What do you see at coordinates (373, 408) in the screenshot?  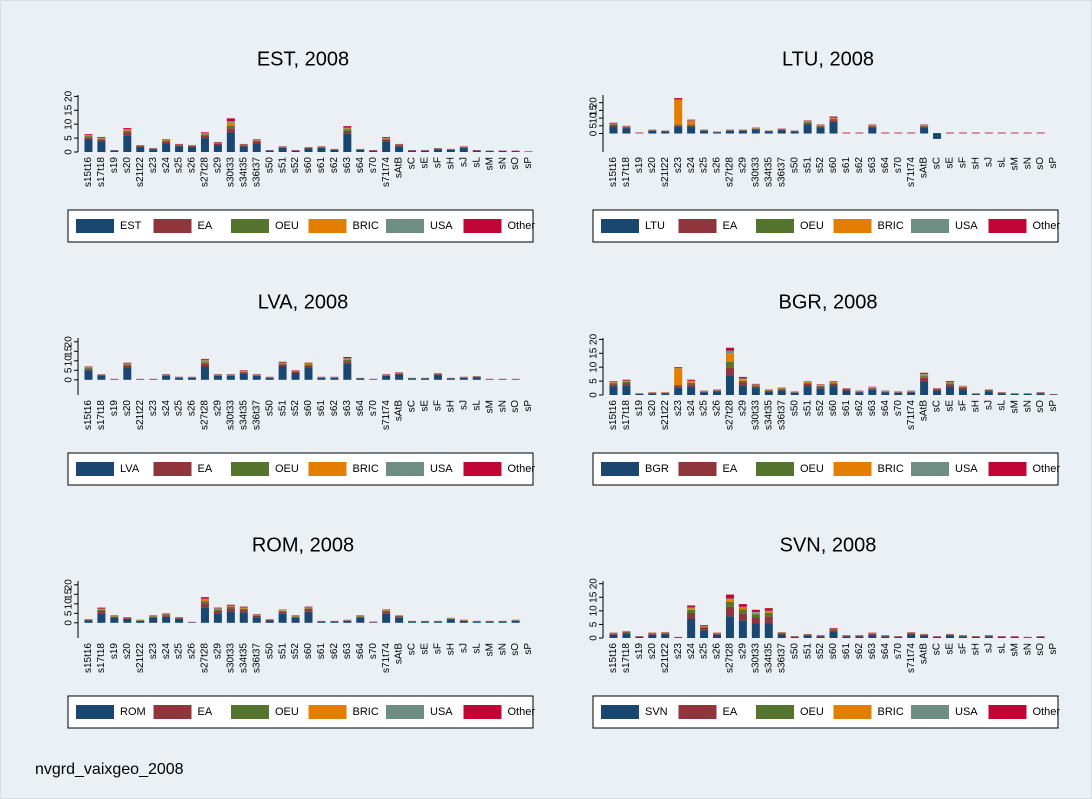 I see `x-tick-label: s70` at bounding box center [373, 408].